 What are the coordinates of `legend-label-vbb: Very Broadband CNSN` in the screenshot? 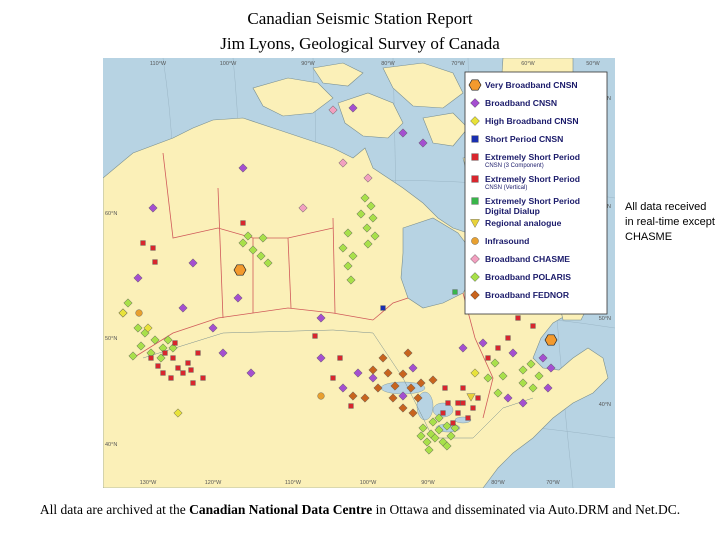 It's located at (531, 85).